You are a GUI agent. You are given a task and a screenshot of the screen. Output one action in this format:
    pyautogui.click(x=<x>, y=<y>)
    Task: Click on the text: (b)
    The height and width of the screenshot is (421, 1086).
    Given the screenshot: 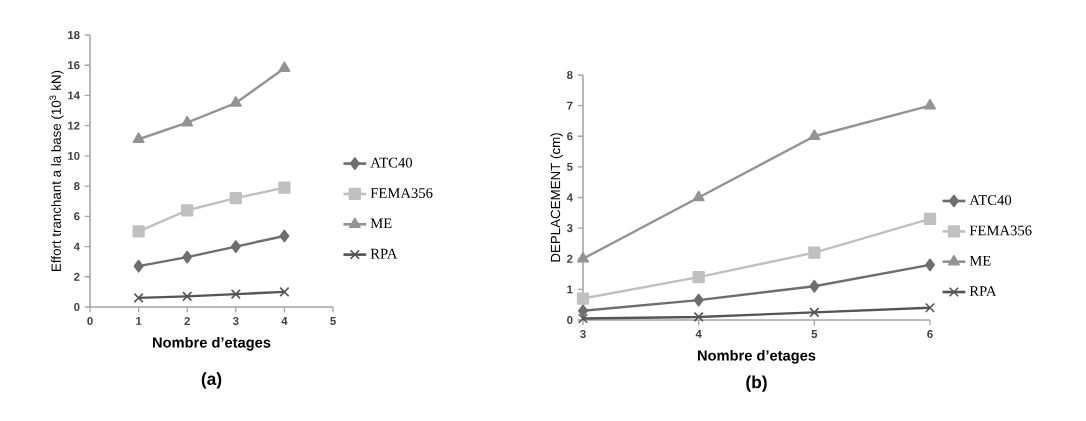 What is the action you would take?
    pyautogui.click(x=756, y=383)
    